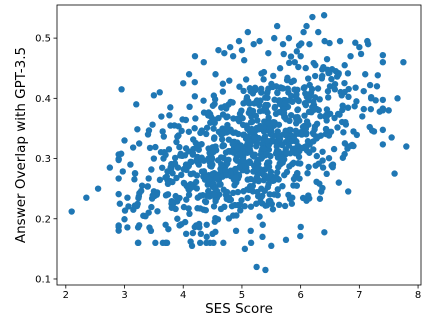 The width and height of the screenshot is (425, 325). What do you see at coordinates (43, 279) in the screenshot?
I see `y-tick-label: 0.1` at bounding box center [43, 279].